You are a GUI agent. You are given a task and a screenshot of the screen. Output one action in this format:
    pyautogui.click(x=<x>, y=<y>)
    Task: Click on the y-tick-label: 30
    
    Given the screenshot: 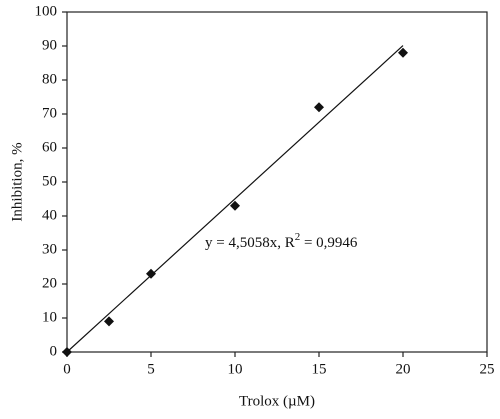 What is the action you would take?
    pyautogui.click(x=49, y=249)
    